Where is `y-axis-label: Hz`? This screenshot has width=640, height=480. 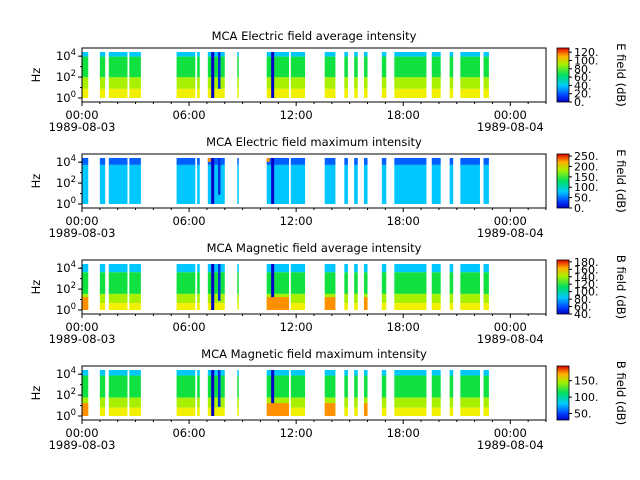
y-axis-label: Hz is located at coordinates (36, 181).